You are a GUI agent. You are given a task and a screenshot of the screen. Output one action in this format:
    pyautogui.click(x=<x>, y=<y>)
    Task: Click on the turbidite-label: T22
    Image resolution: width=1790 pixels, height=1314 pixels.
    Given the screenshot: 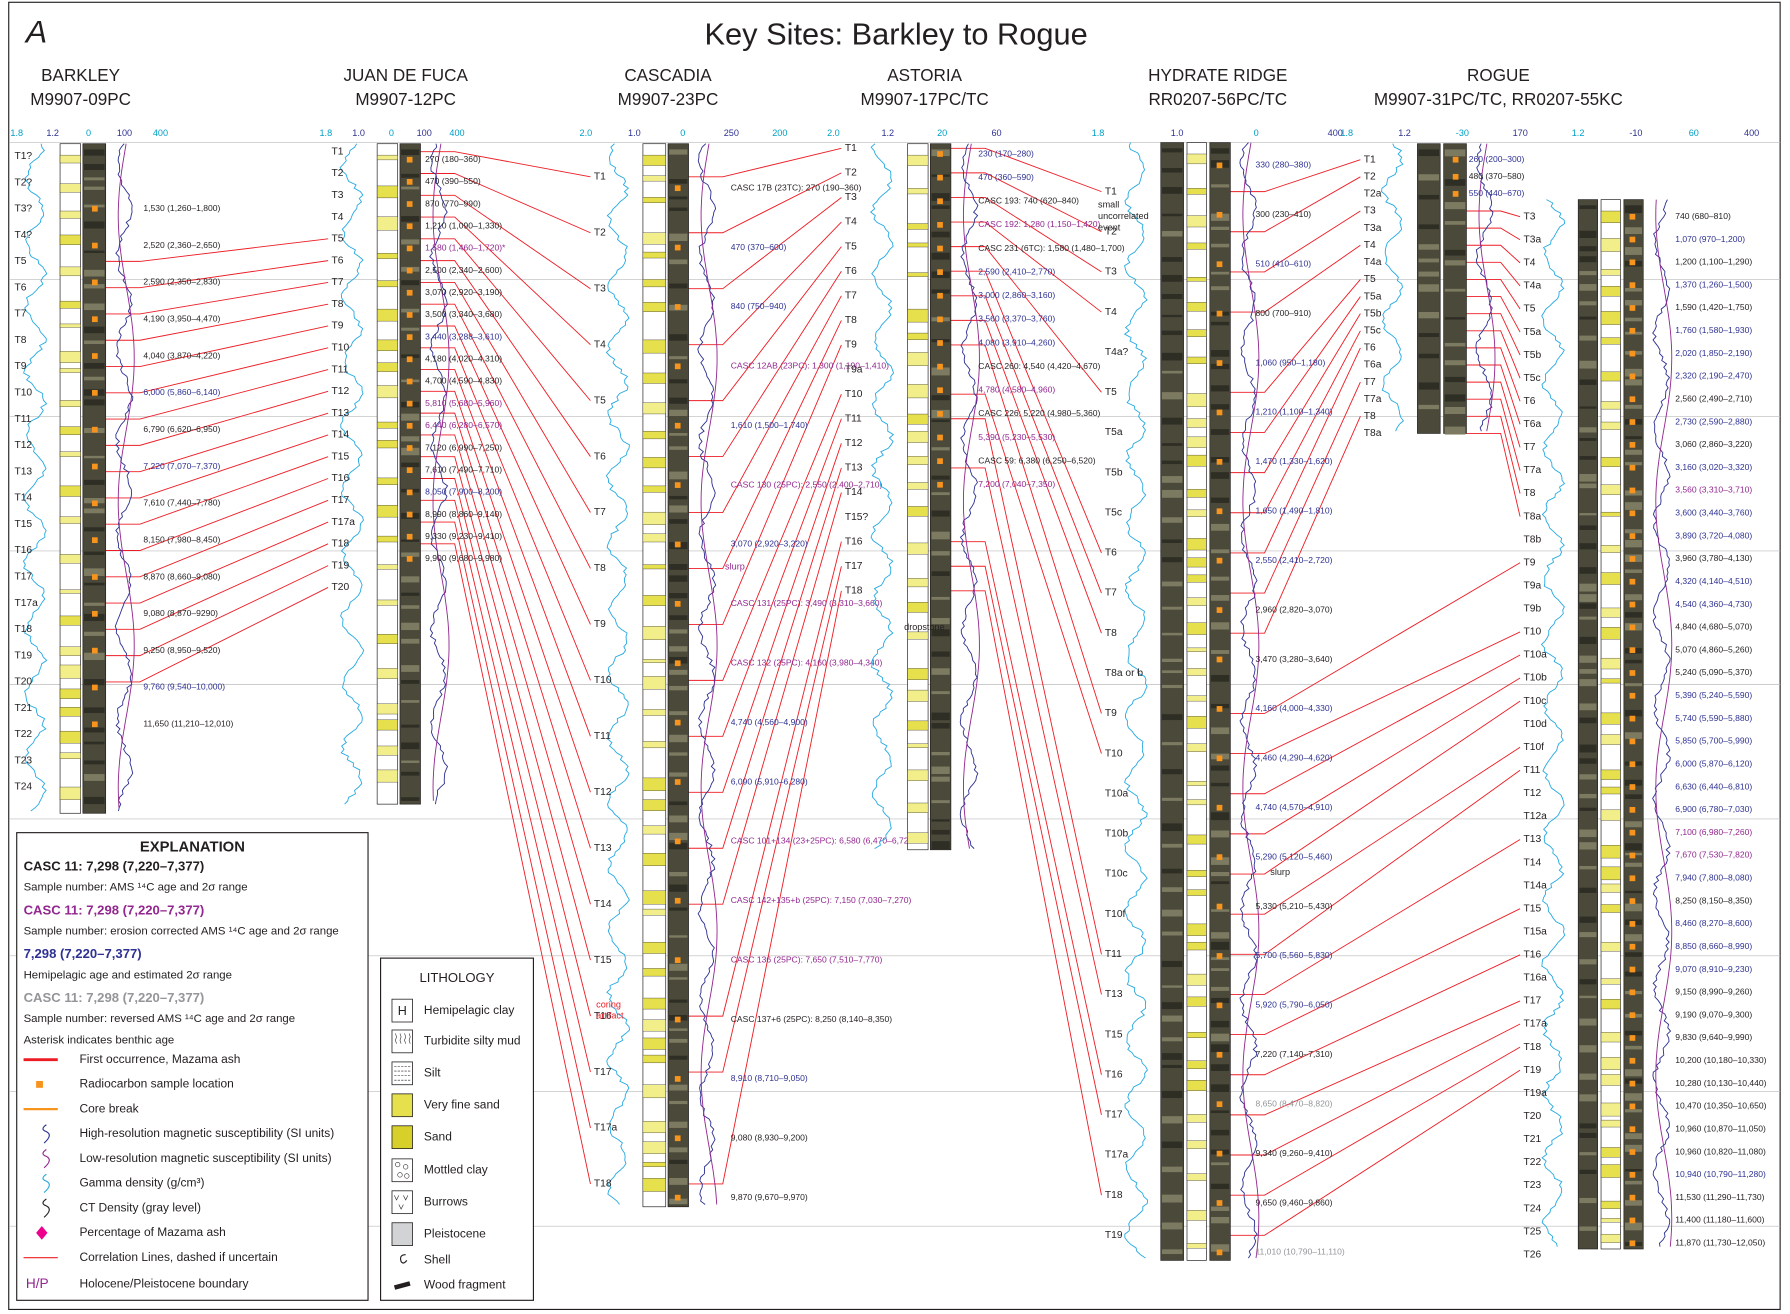 What is the action you would take?
    pyautogui.click(x=1532, y=1162)
    